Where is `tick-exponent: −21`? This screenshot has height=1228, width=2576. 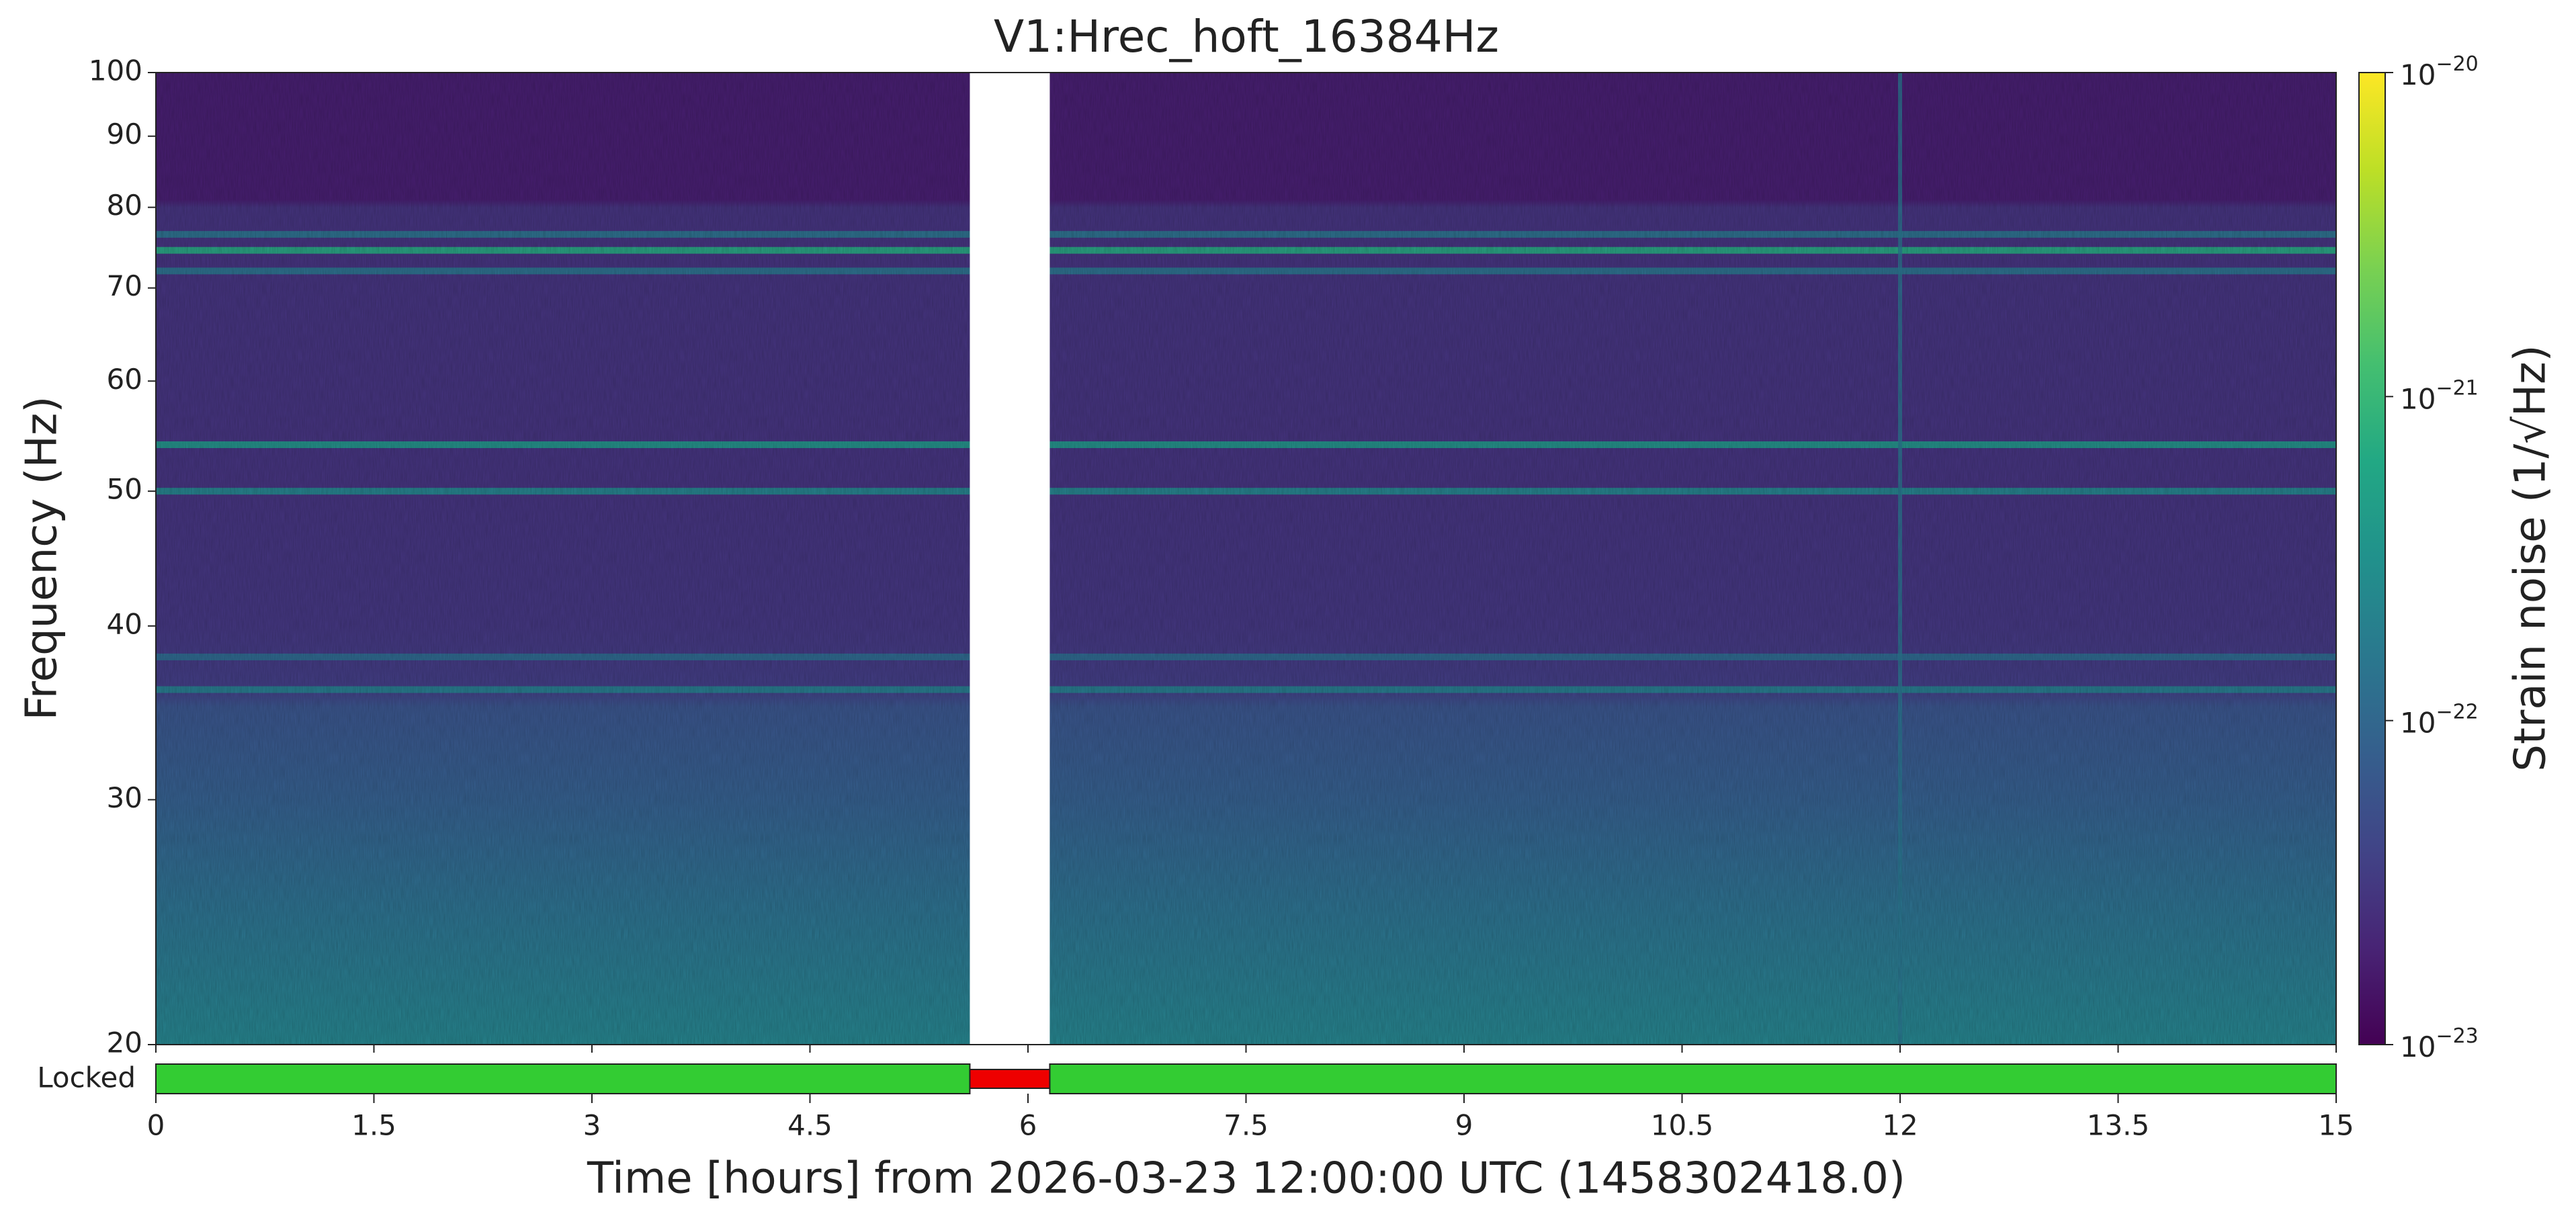 tick-exponent: −21 is located at coordinates (2457, 388).